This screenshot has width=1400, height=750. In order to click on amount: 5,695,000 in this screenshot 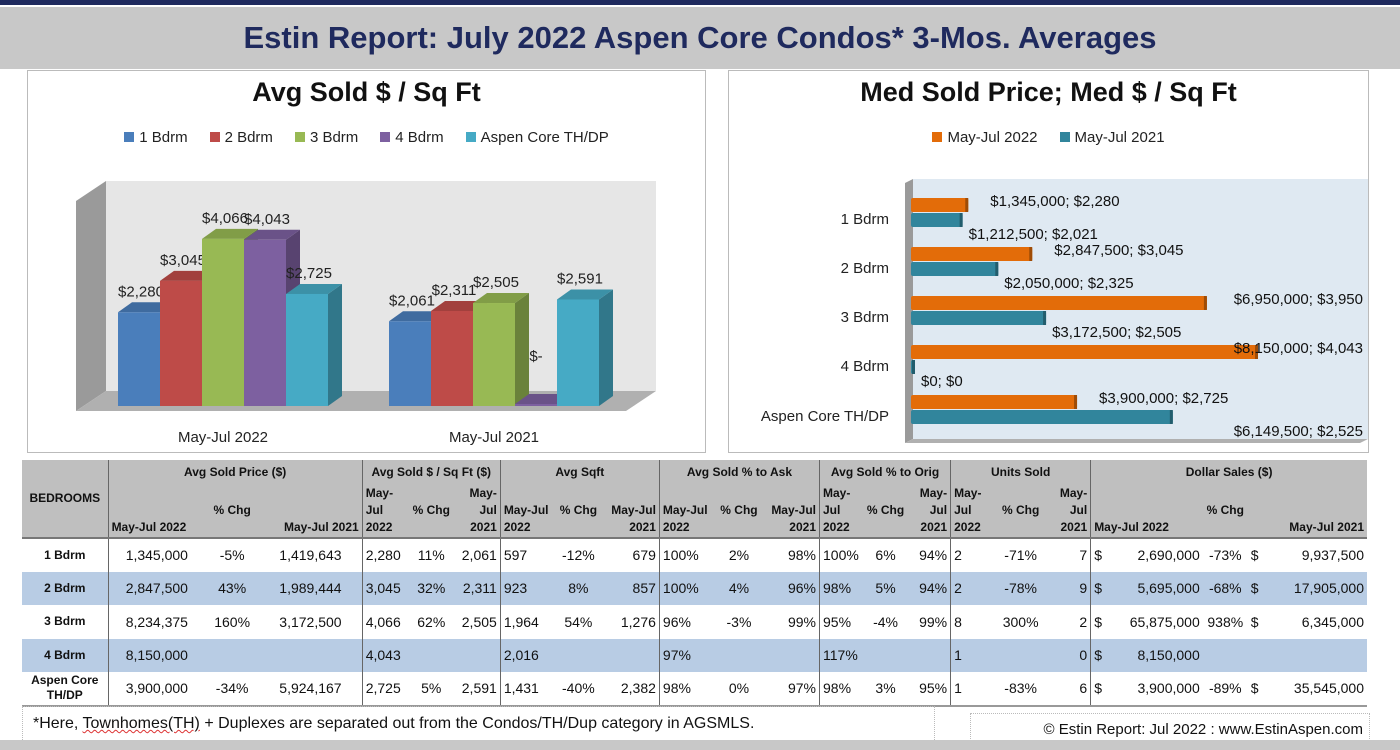, I will do `click(1168, 588)`.